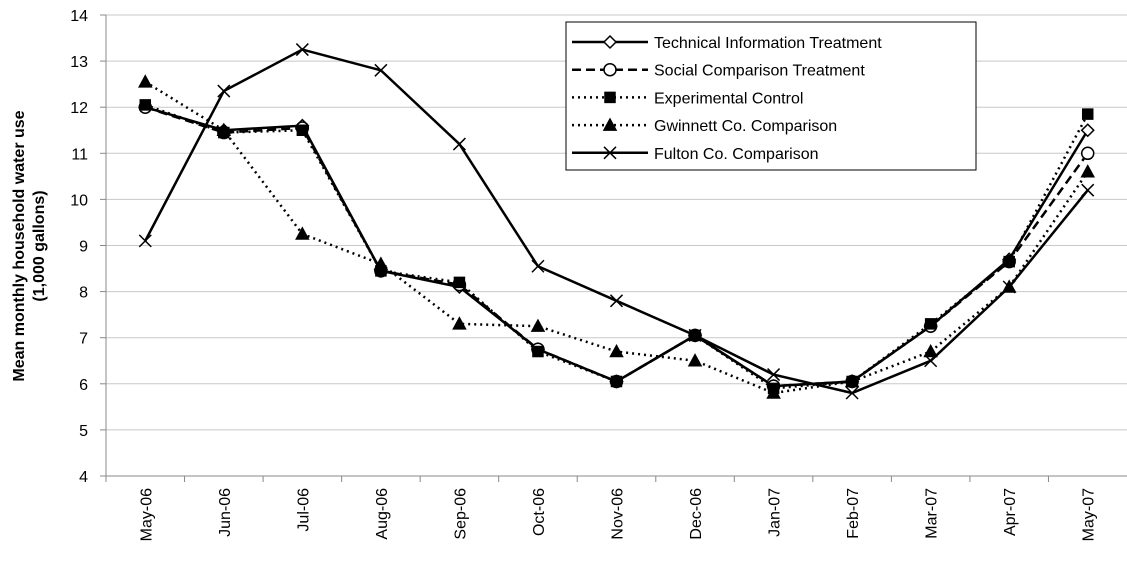 Image resolution: width=1127 pixels, height=565 pixels. What do you see at coordinates (39, 245) in the screenshot?
I see `y-axis-label: (1,000 gallons)` at bounding box center [39, 245].